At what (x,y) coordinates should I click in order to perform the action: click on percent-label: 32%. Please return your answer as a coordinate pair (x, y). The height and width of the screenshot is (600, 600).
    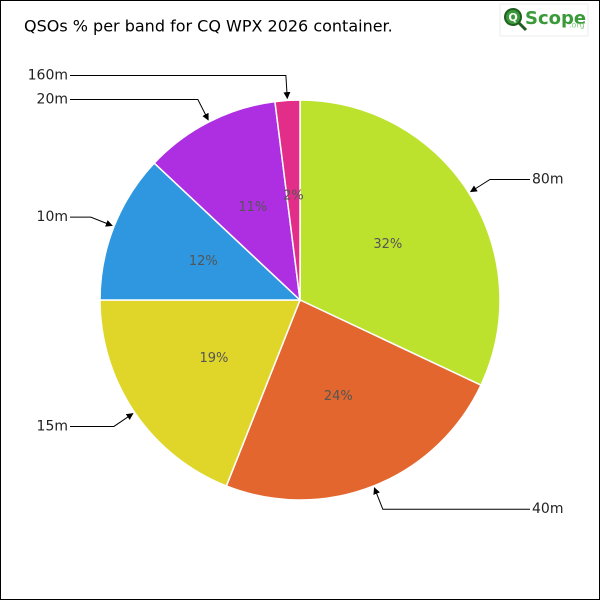
    Looking at the image, I should click on (387, 244).